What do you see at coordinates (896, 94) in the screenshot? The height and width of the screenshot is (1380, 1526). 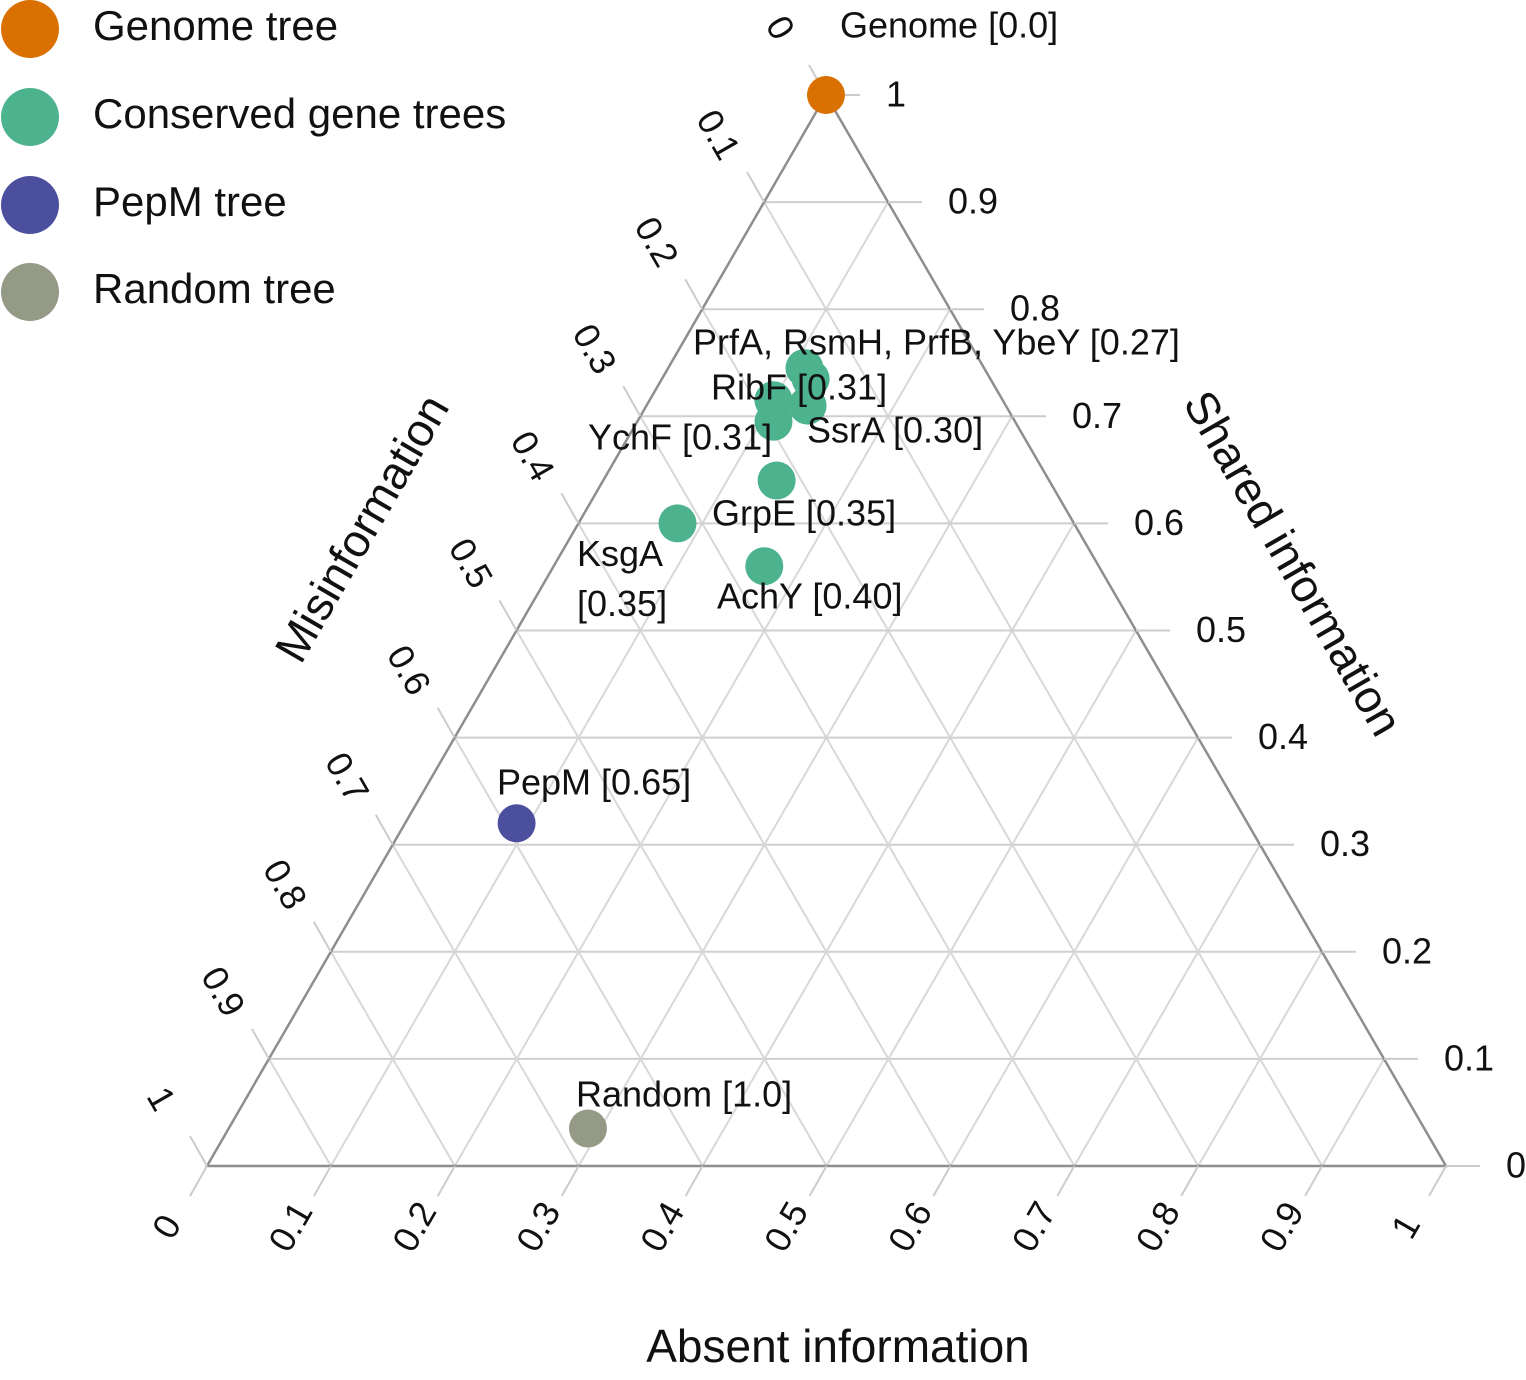 I see `tick-label-shared: 1` at bounding box center [896, 94].